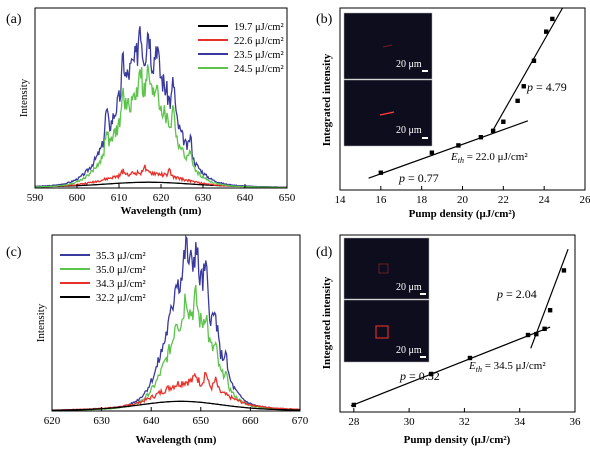  Describe the element at coordinates (300, 421) in the screenshot. I see `x-tick-label: 670` at that location.